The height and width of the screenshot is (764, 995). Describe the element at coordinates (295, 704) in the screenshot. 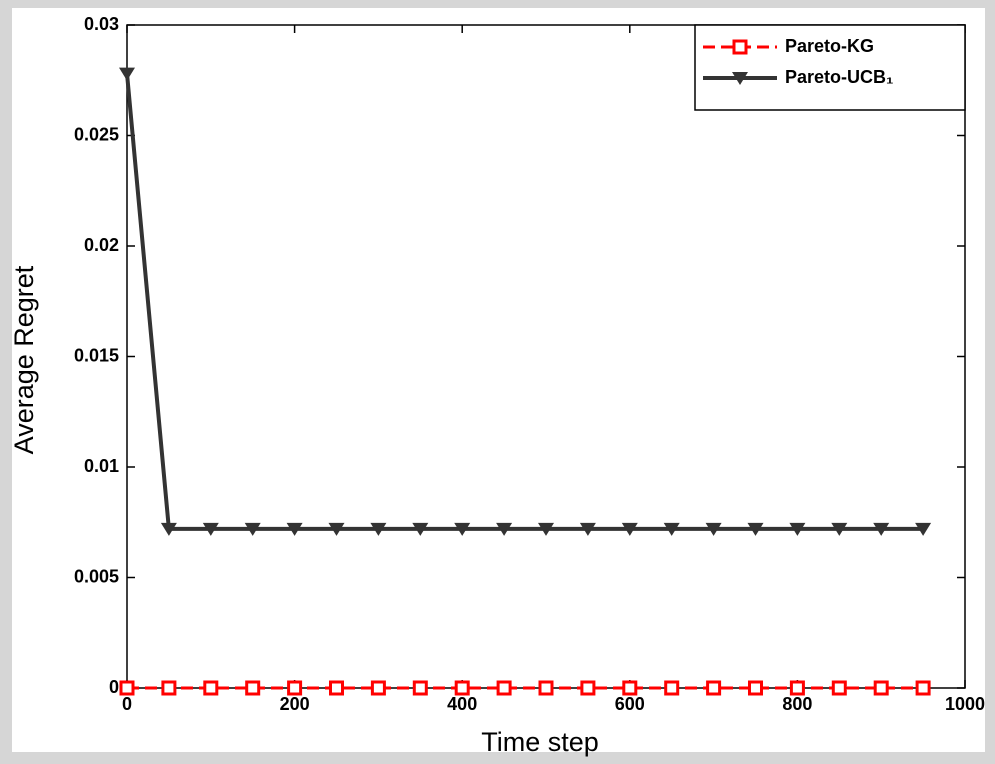

I see `x-tick-label: 200` at that location.